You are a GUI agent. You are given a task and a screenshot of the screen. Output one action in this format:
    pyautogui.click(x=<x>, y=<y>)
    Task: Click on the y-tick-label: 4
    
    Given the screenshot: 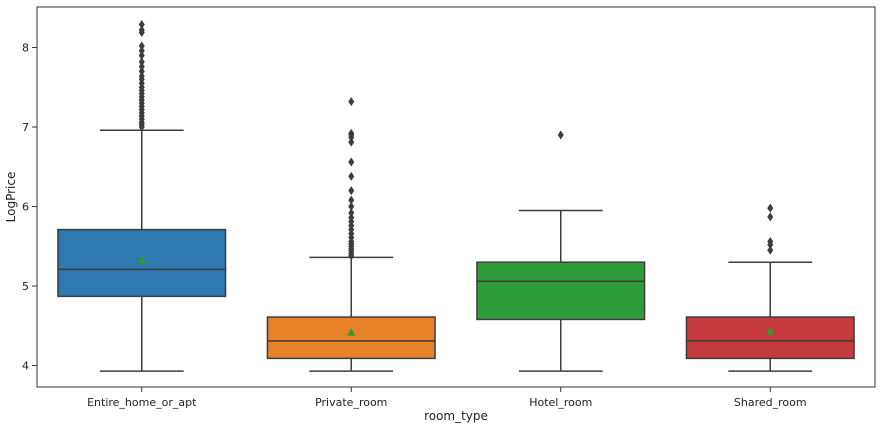 What is the action you would take?
    pyautogui.click(x=25, y=366)
    